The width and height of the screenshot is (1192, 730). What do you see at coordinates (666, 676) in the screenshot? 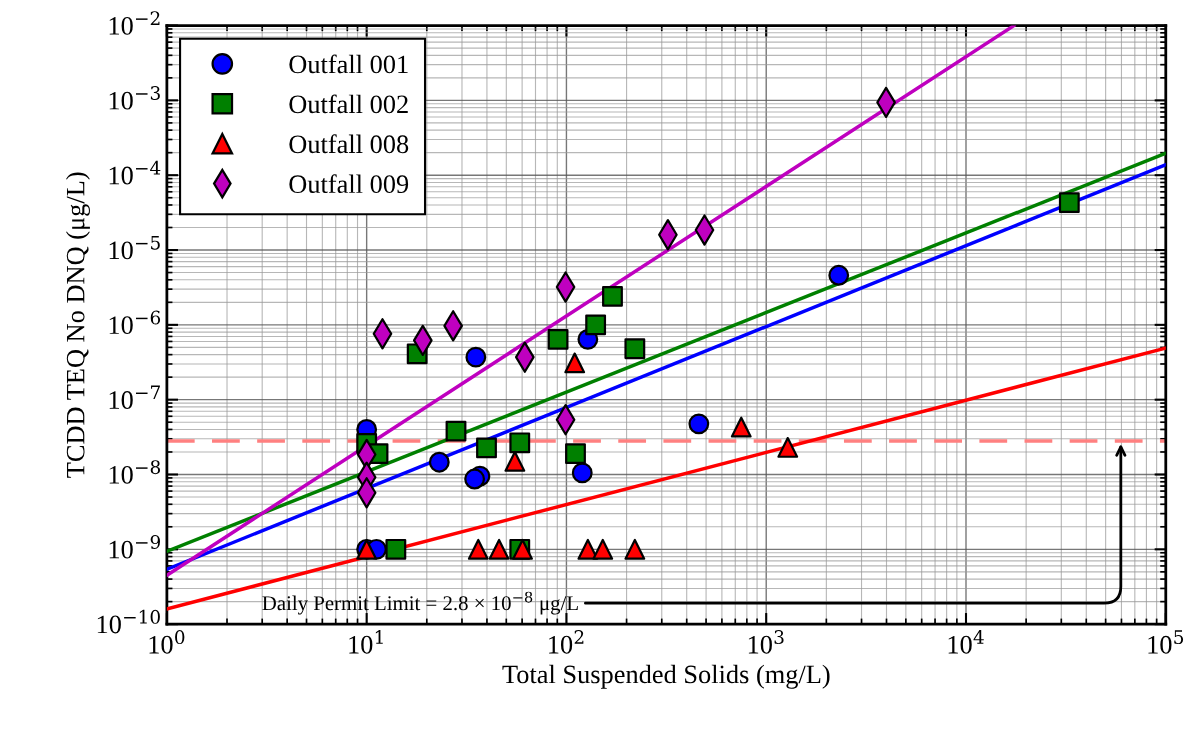
I see `x-axis-title: Total Suspended Solids (mg/L)` at bounding box center [666, 676].